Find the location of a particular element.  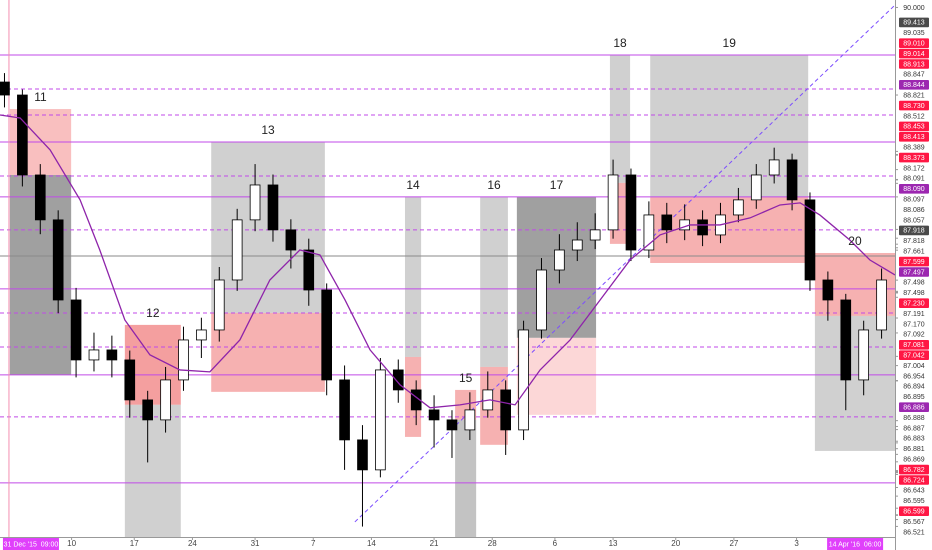

x-tick-label: 27 is located at coordinates (733, 543).